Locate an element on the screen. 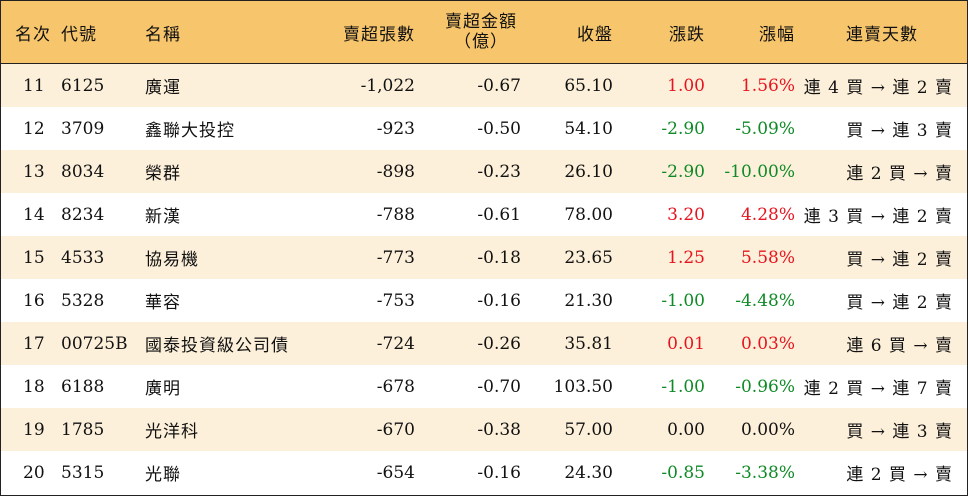  code-cell: 6188 is located at coordinates (101, 386).